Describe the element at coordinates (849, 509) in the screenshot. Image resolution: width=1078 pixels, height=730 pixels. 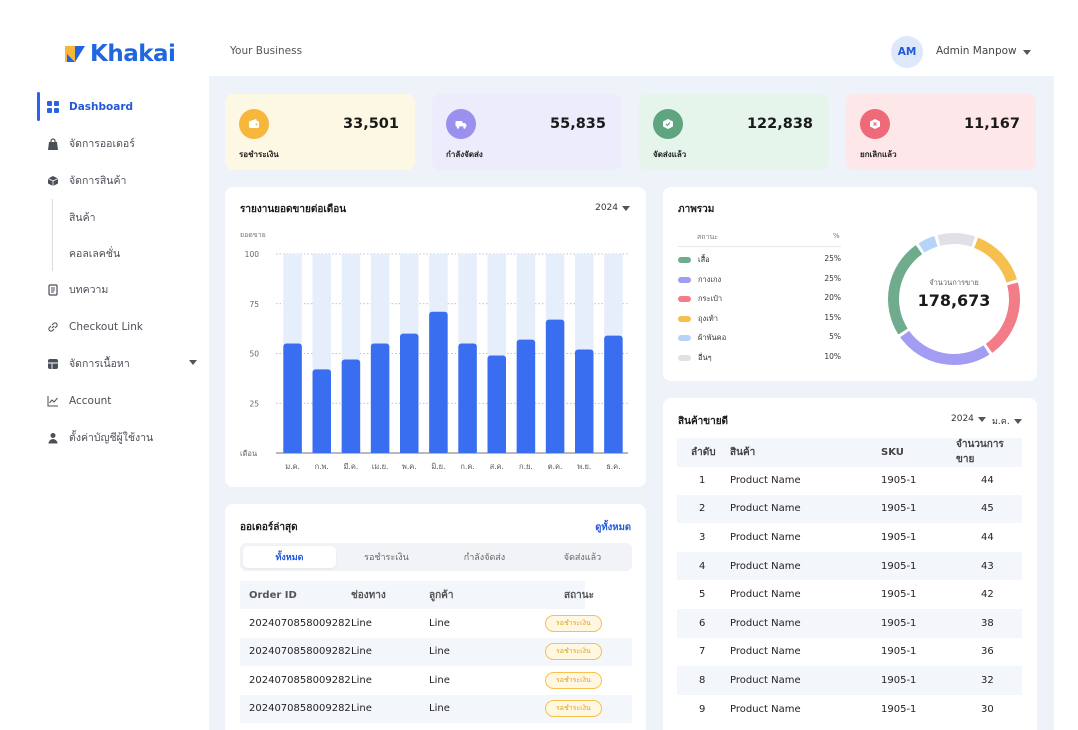
I see `table-row: 2 Product Name 1905-1 45` at that location.